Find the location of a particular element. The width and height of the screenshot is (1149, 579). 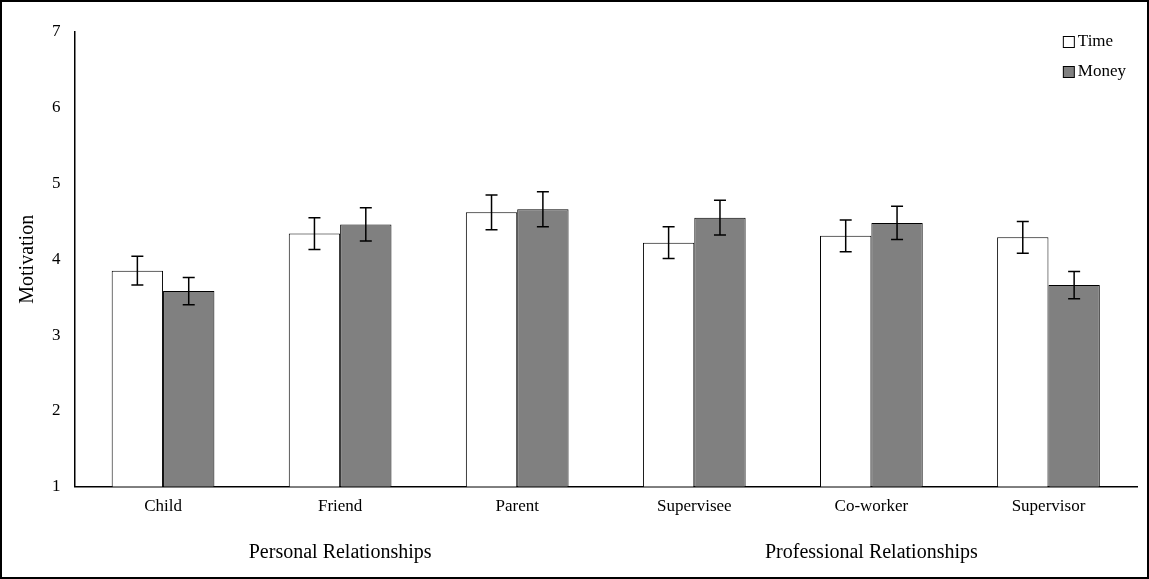

y-tick-label: 2 is located at coordinates (56, 410).